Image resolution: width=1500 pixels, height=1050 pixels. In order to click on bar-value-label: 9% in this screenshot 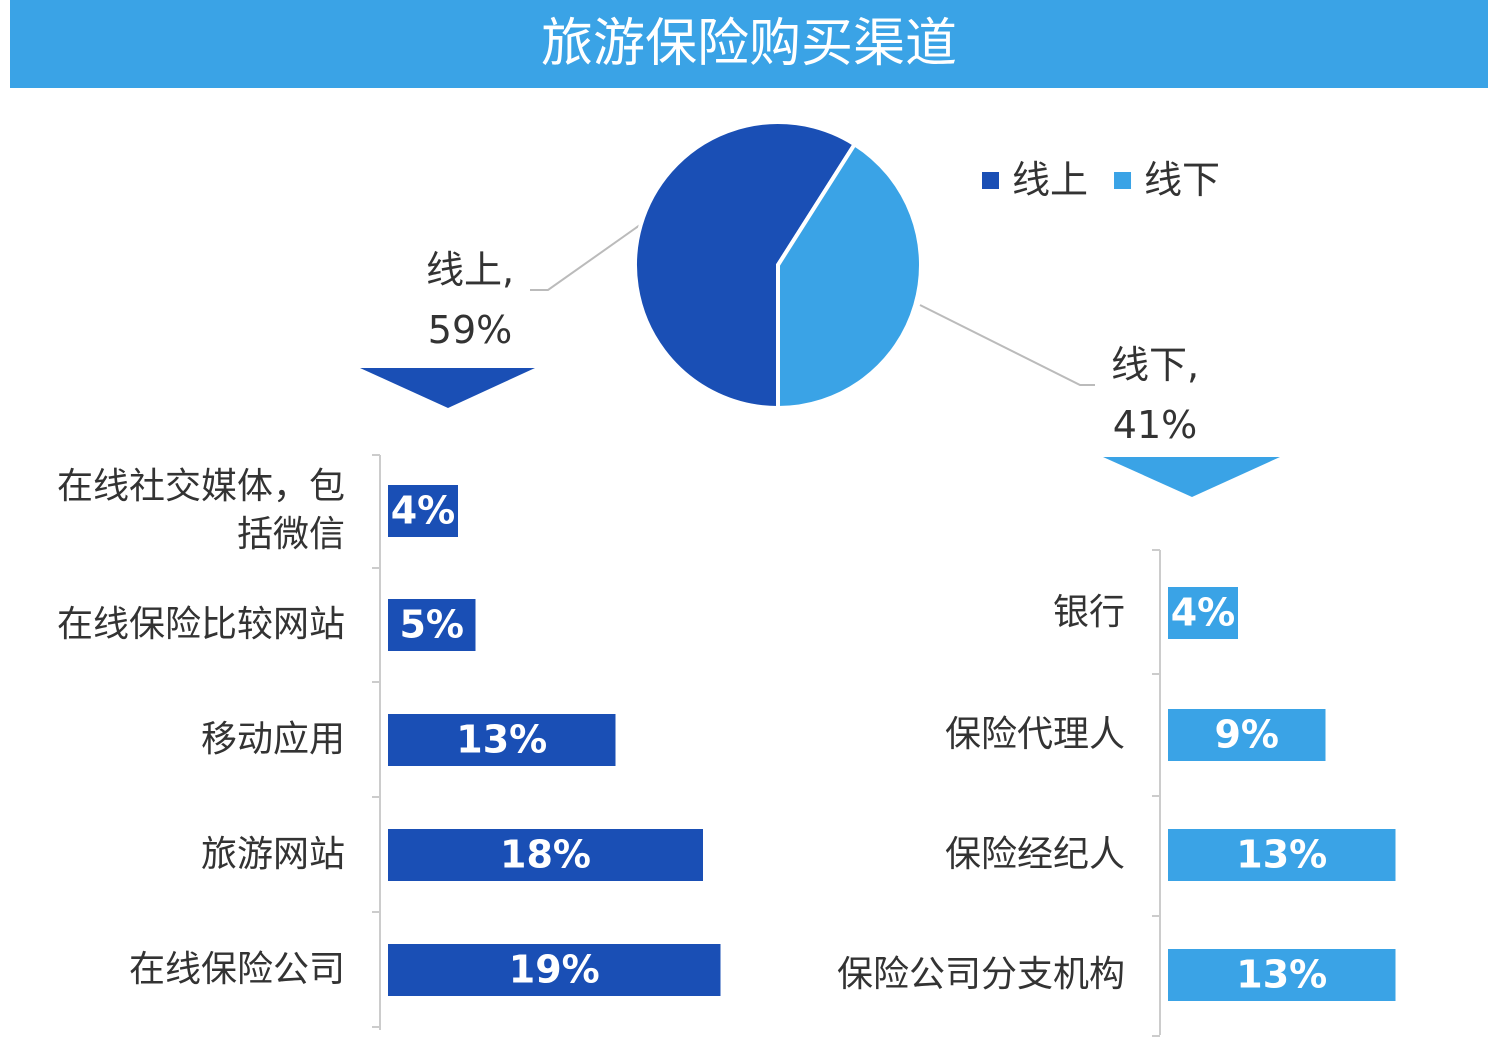, I will do `click(1246, 735)`.